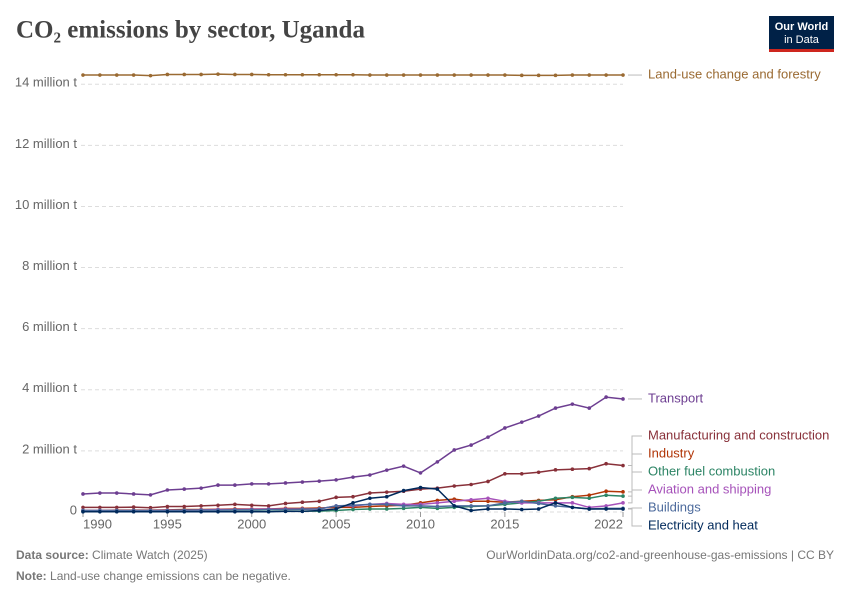 This screenshot has width=850, height=600. I want to click on legend-label: Transport, so click(676, 397).